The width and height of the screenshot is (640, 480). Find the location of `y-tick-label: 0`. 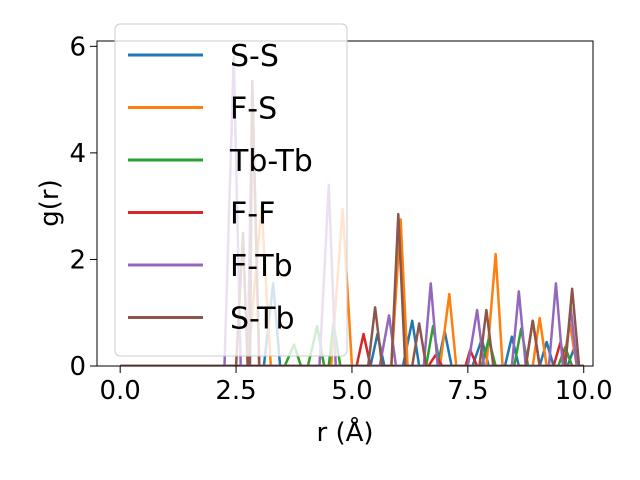

y-tick-label: 0 is located at coordinates (77, 367).